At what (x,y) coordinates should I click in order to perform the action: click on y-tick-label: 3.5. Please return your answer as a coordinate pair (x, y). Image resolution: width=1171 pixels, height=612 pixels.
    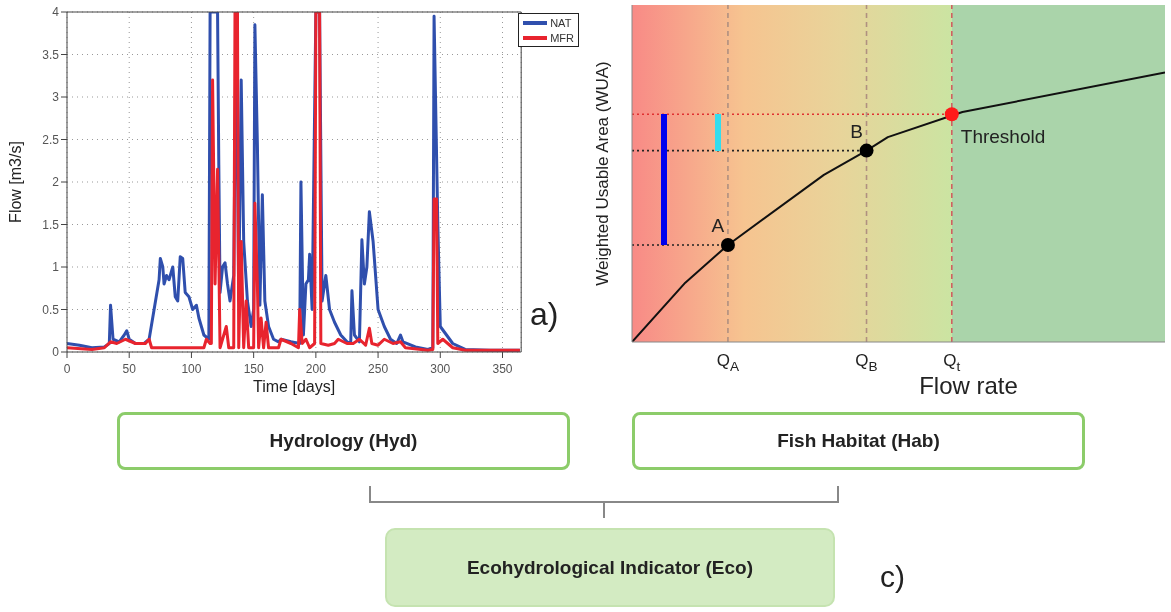
    Looking at the image, I should click on (51, 54).